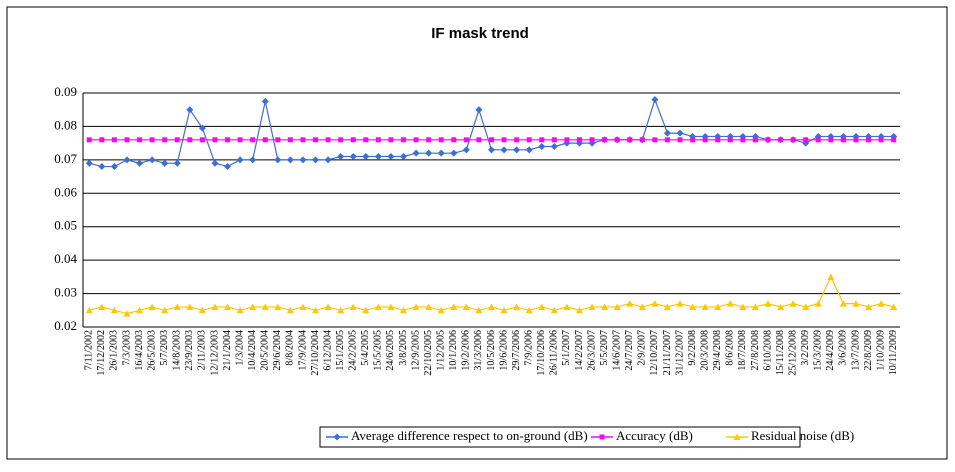 The image size is (955, 472). Describe the element at coordinates (164, 348) in the screenshot. I see `x-tick-label: 5/7/2003` at that location.